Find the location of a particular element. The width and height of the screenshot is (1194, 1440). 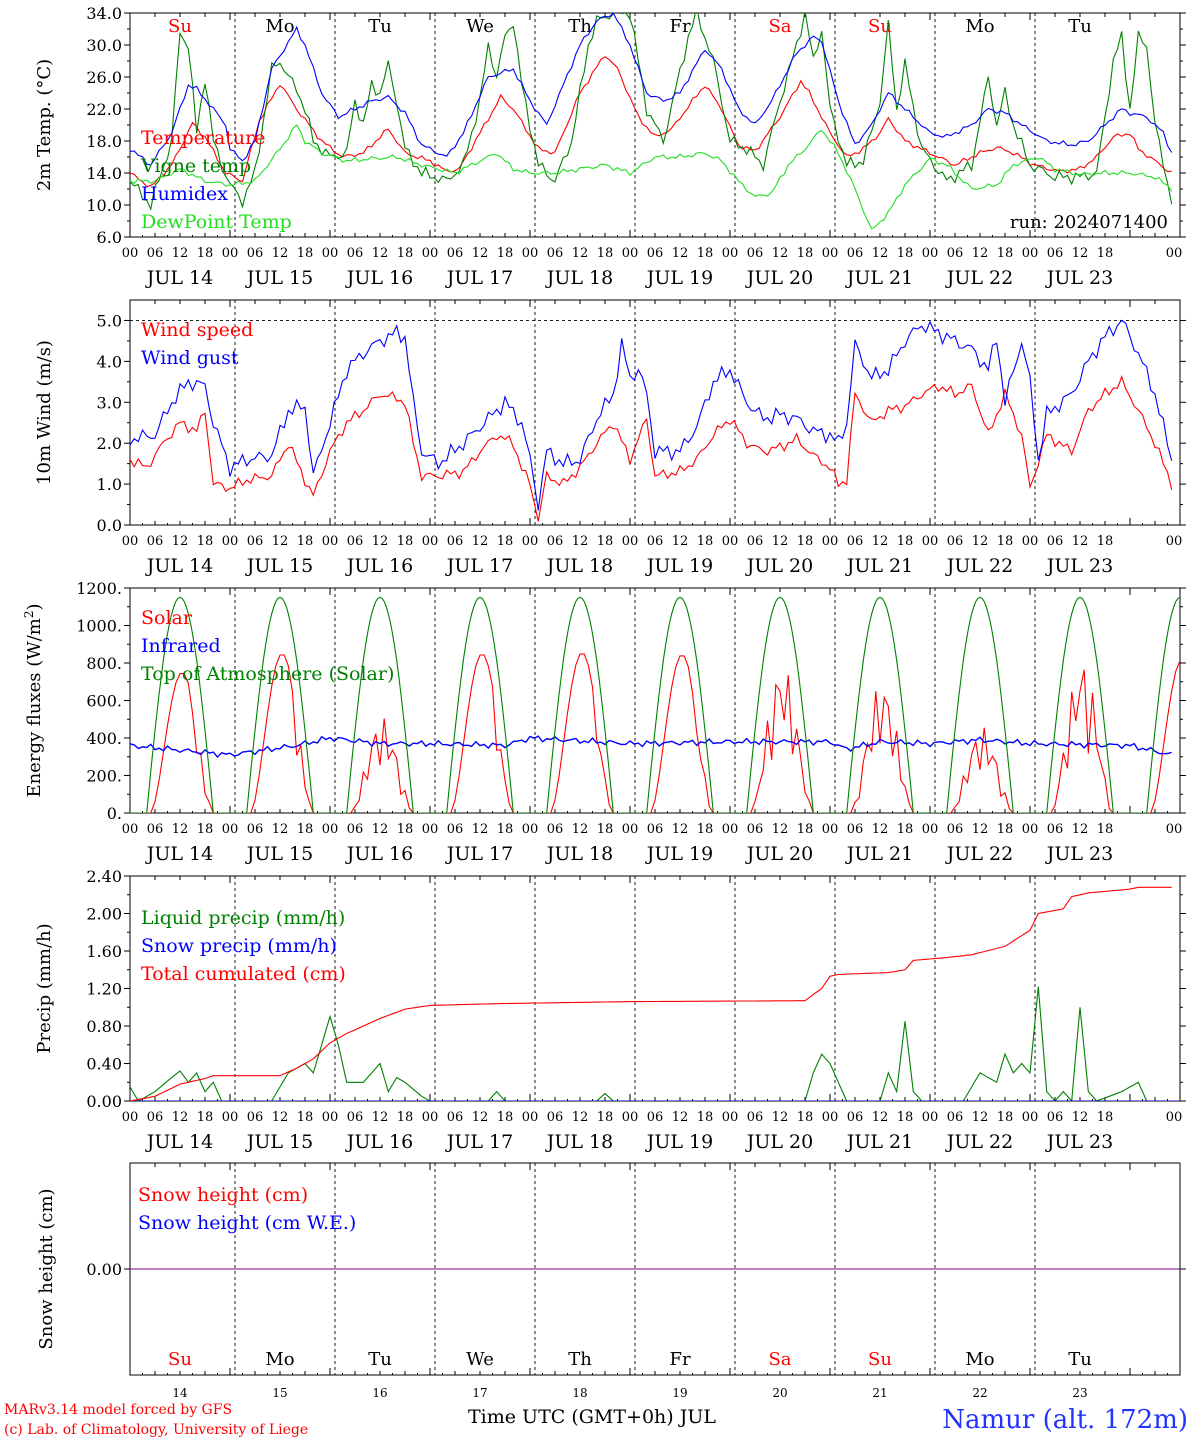

y-tick-label: 2.40 is located at coordinates (104, 876).